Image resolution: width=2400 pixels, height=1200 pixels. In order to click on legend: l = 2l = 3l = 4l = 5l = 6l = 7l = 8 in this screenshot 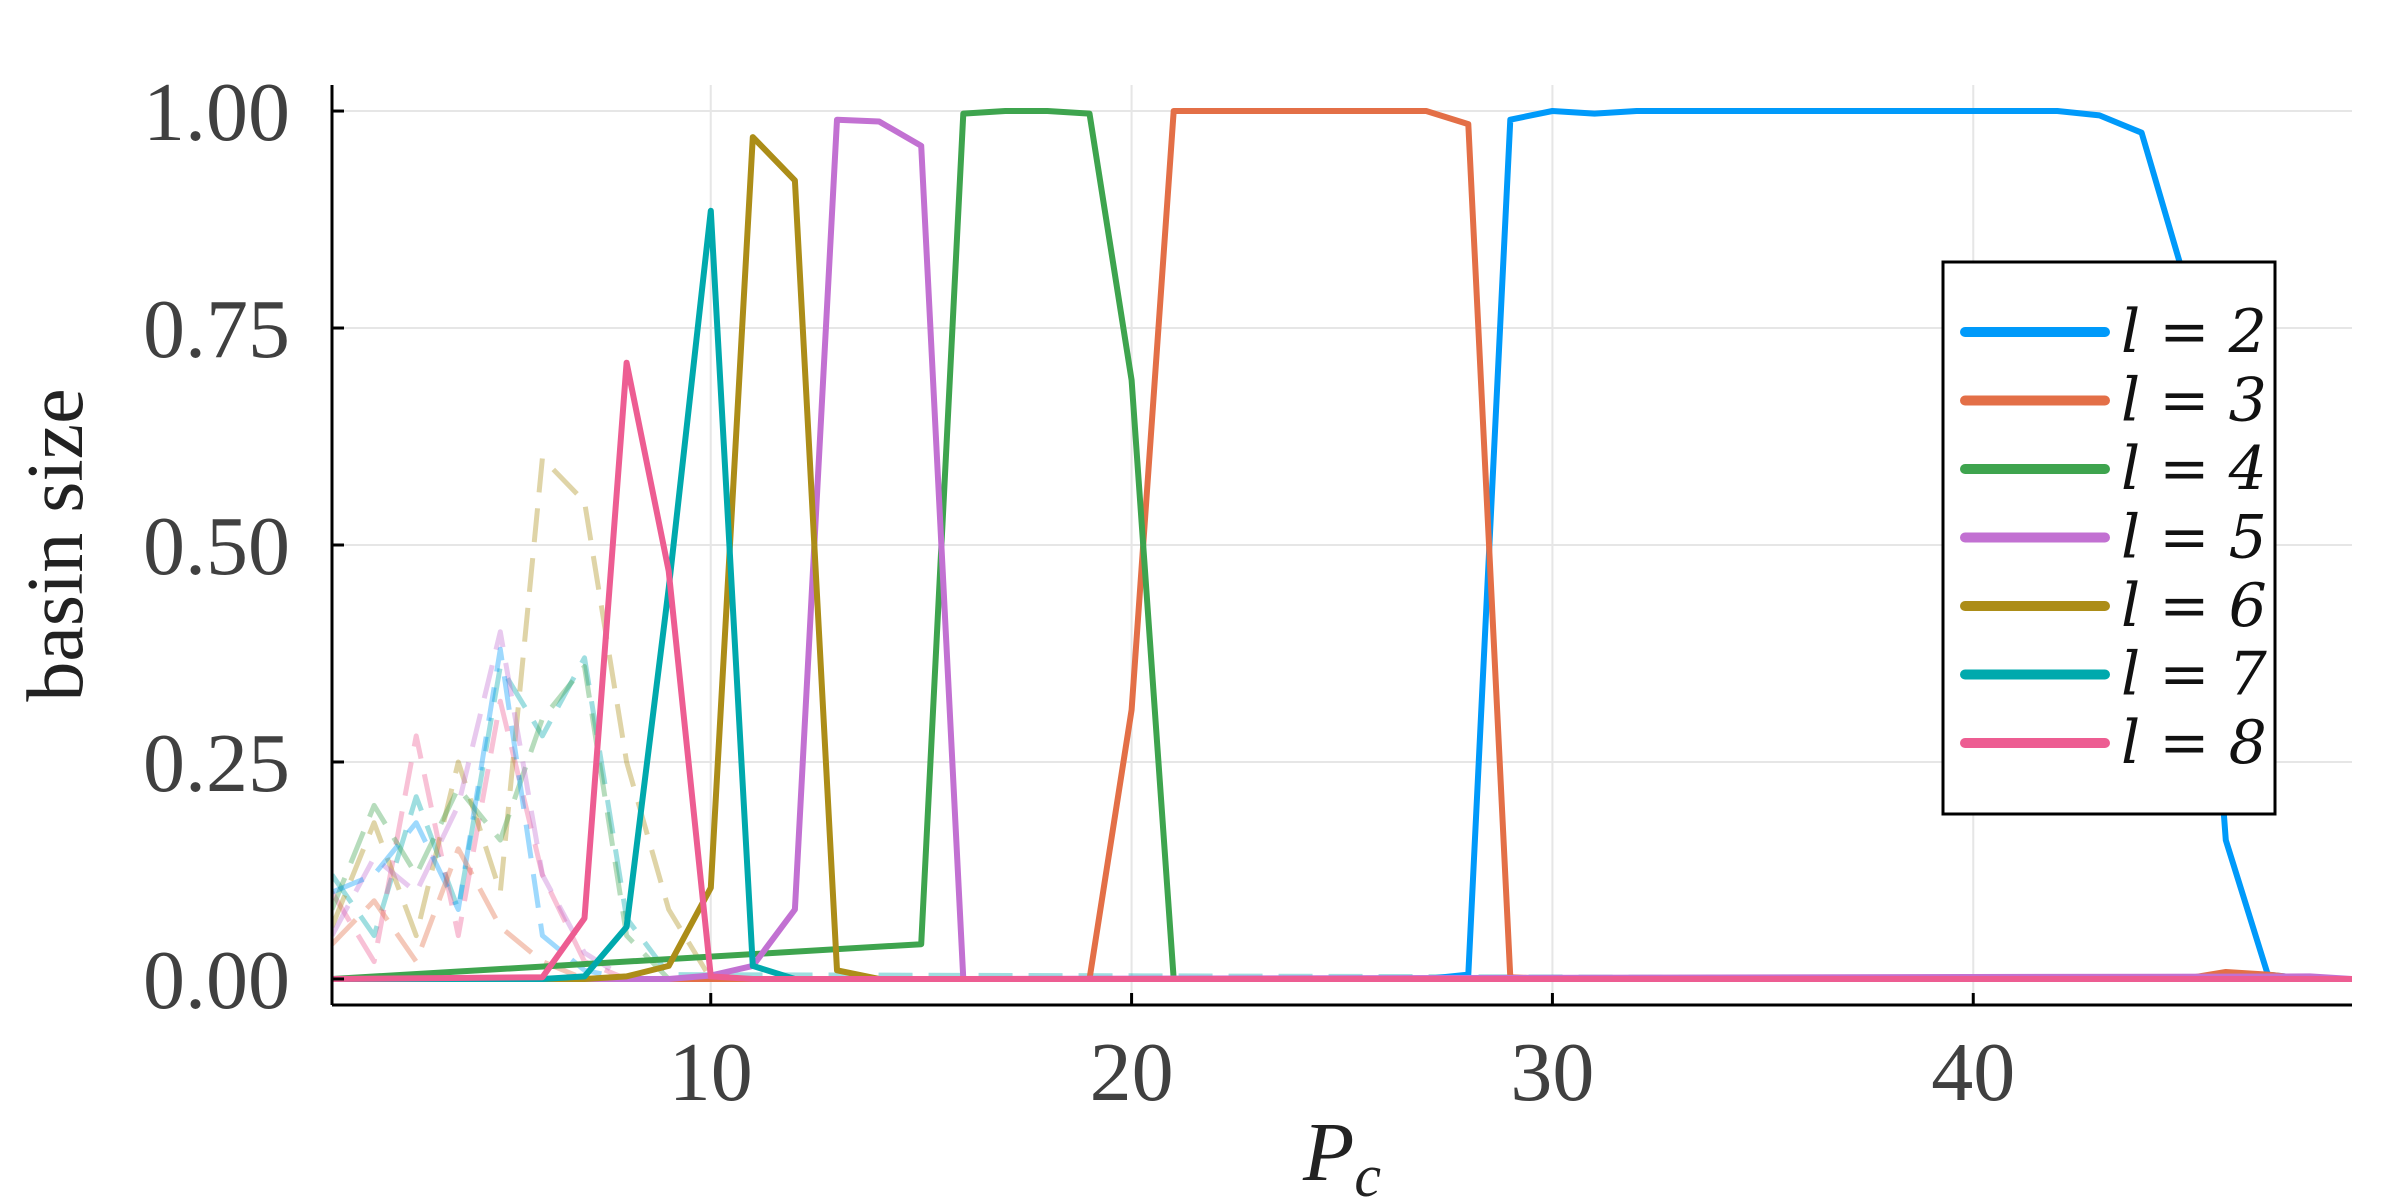, I will do `click(2109, 538)`.